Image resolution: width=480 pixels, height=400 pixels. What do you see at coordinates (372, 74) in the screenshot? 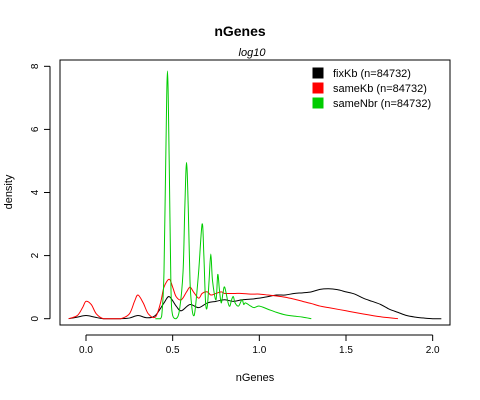
I see `legend-label-1: fixKb (n=84732)` at bounding box center [372, 74].